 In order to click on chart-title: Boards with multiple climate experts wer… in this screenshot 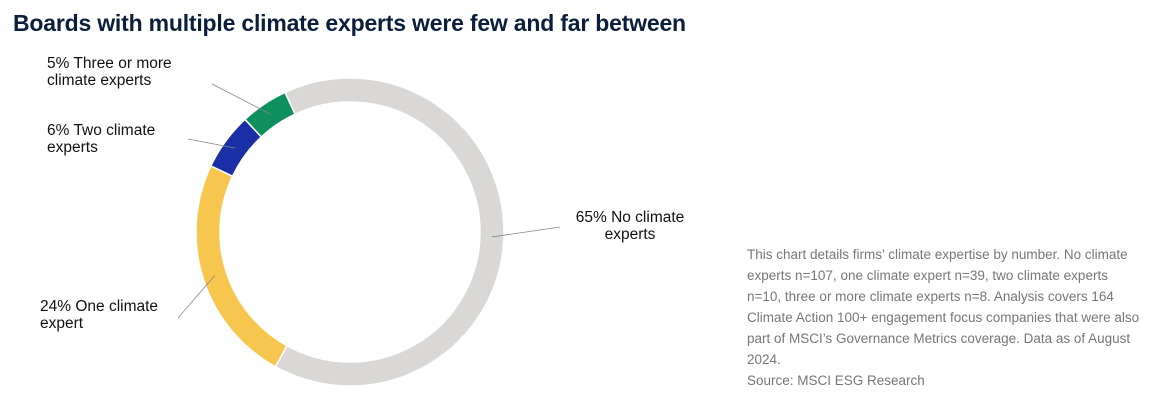, I will do `click(349, 23)`.